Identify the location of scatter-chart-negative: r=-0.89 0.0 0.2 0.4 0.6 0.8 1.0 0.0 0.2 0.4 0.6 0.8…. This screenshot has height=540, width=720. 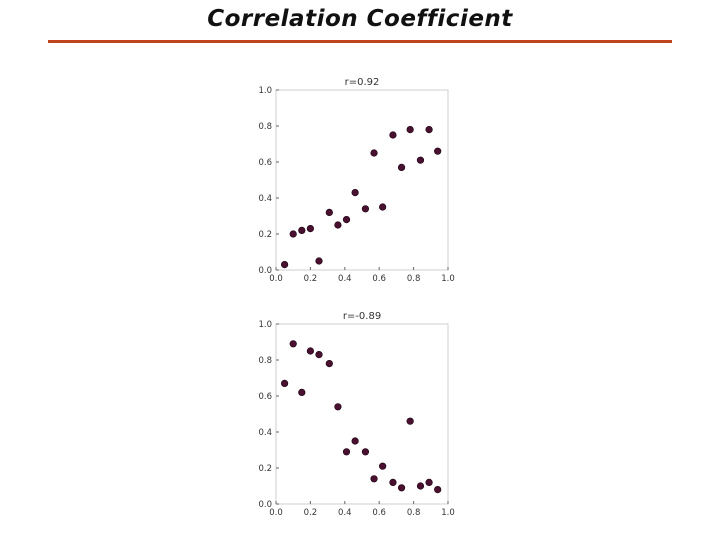
(356, 414).